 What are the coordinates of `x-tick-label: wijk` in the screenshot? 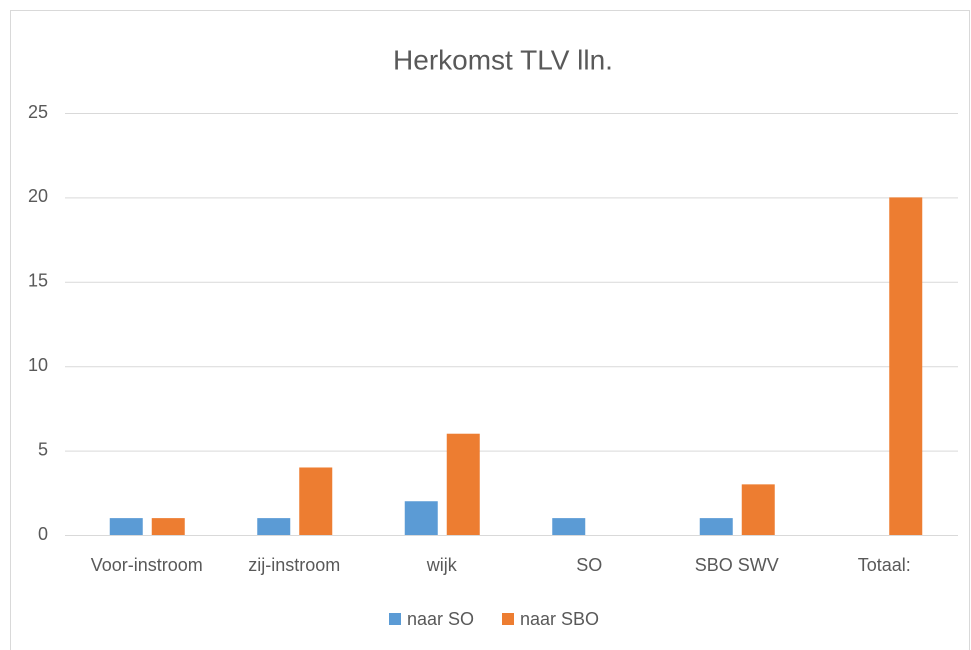 It's located at (442, 565).